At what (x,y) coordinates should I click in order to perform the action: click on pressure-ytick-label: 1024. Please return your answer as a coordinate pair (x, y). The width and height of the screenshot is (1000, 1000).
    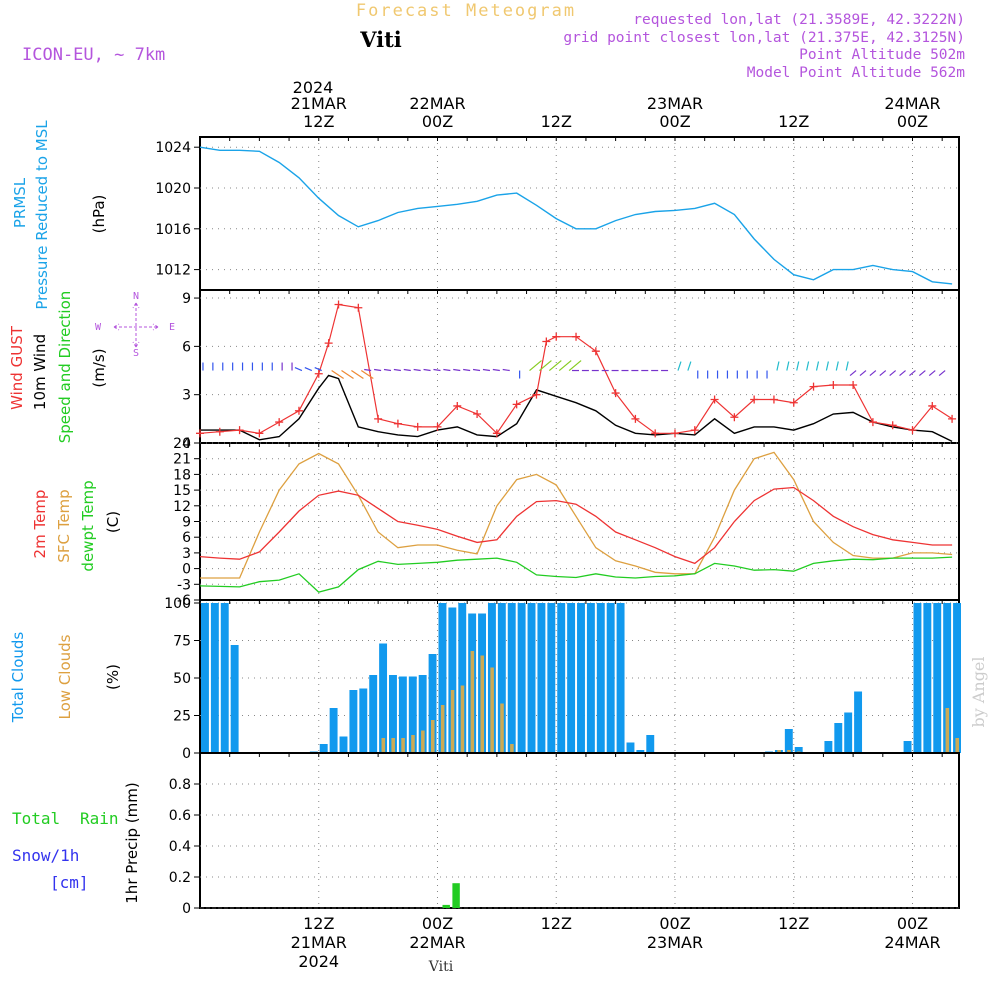
    Looking at the image, I should click on (173, 148).